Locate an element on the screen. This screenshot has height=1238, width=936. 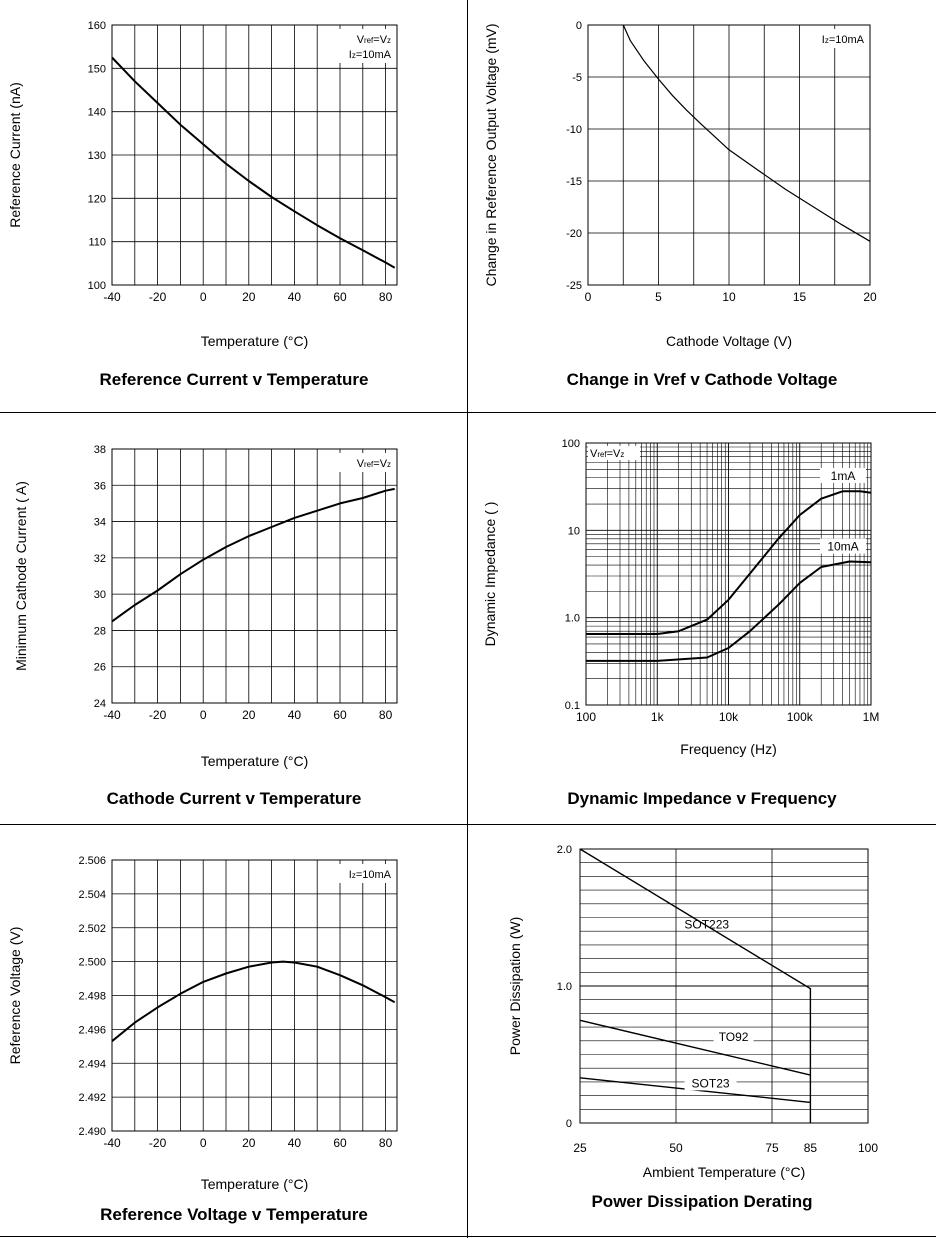
y-tick-label: 30 is located at coordinates (100, 595).